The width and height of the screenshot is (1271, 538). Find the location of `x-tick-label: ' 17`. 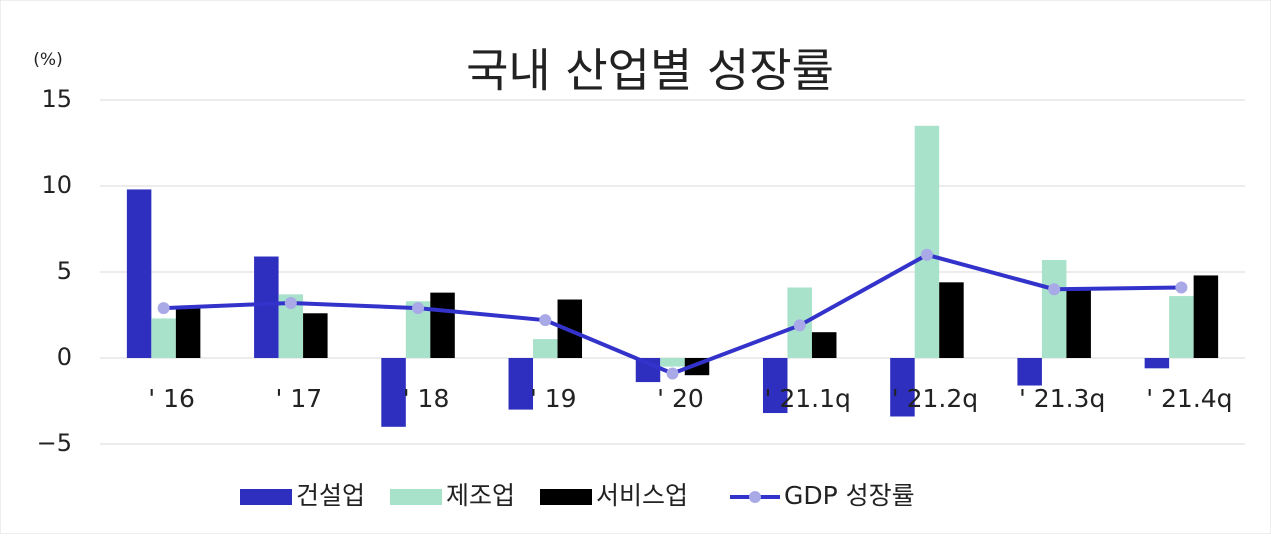

x-tick-label: ' 17 is located at coordinates (299, 398).